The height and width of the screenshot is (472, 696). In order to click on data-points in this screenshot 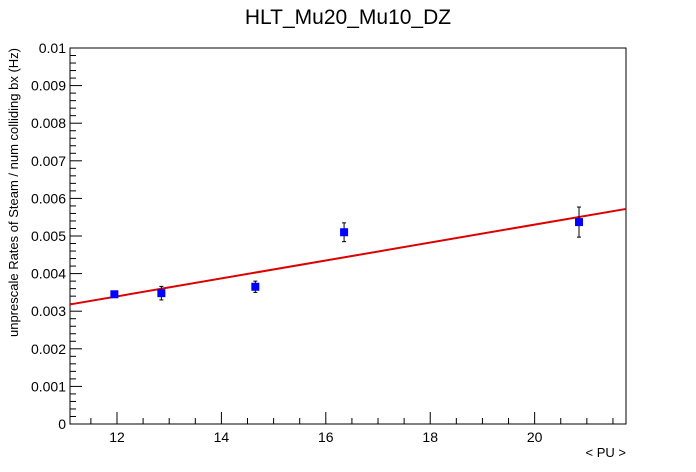, I will do `click(347, 253)`.